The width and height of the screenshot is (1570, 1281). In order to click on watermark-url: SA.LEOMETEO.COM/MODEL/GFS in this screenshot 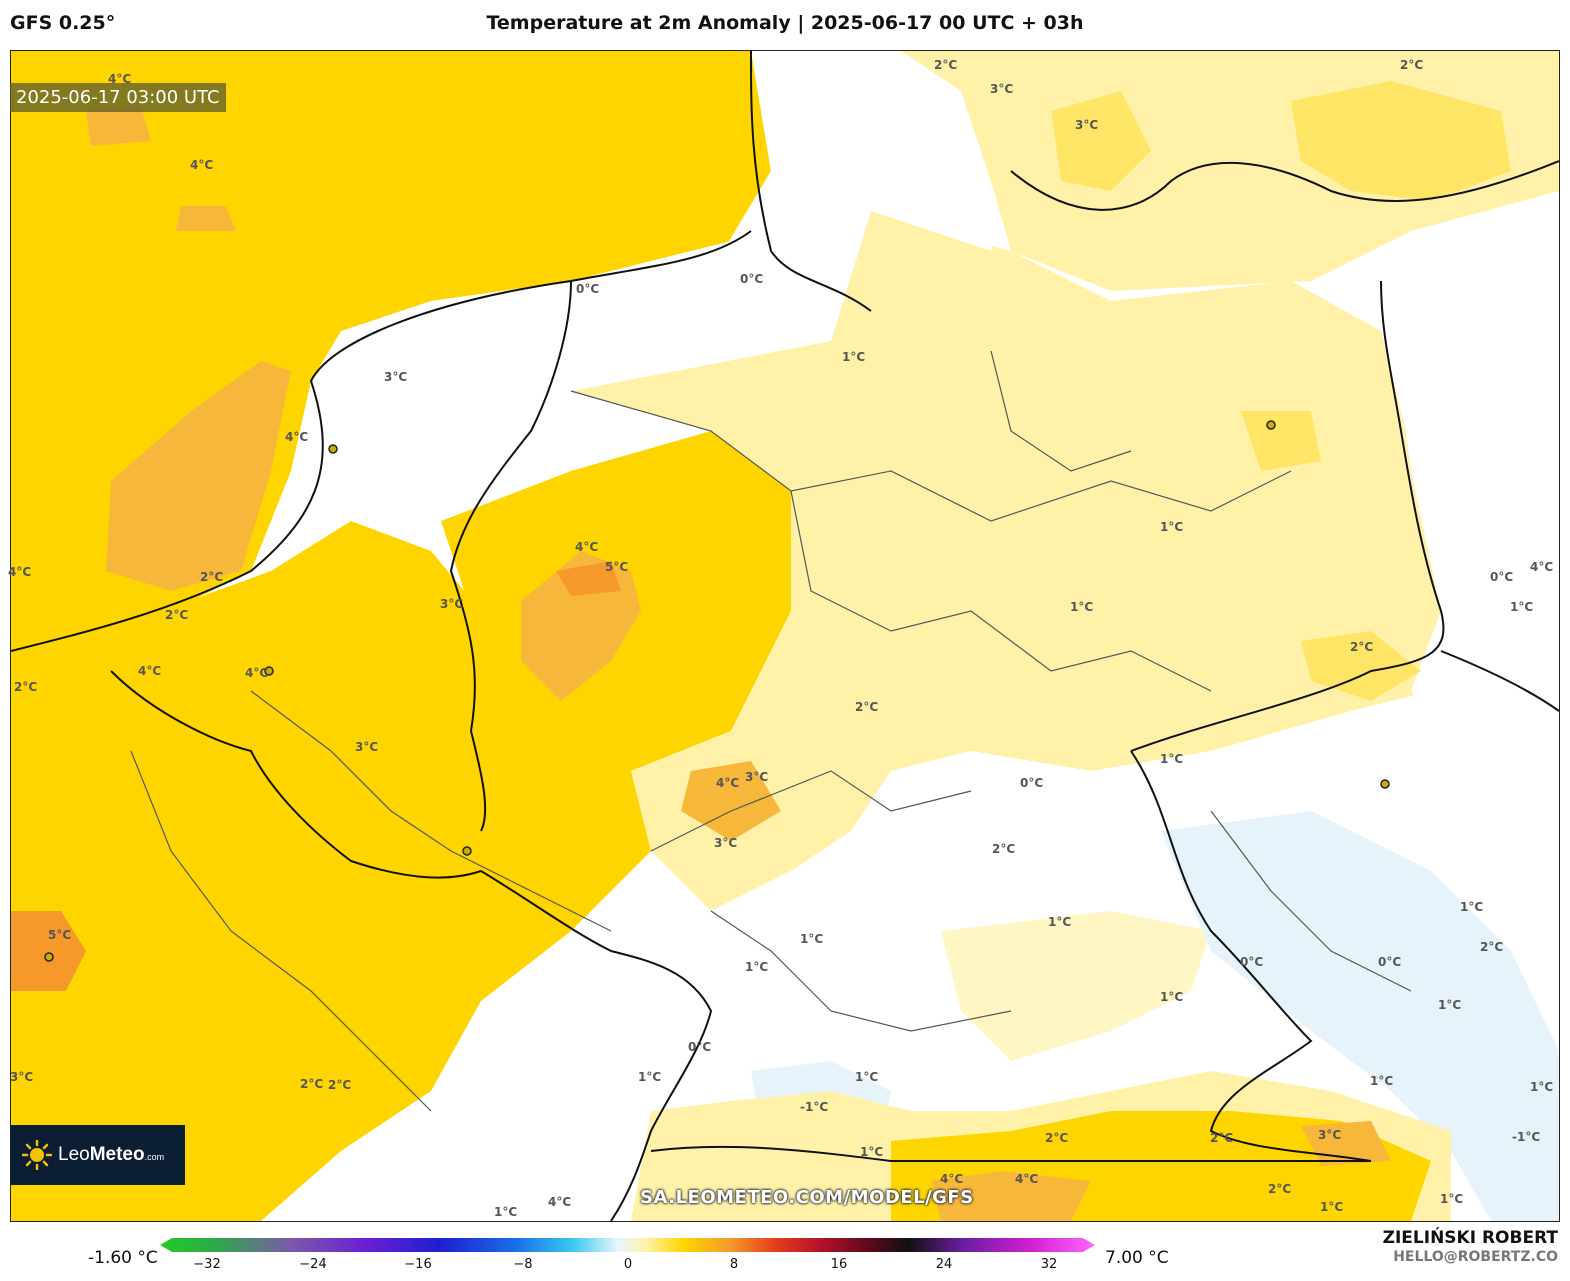, I will do `click(807, 1197)`.